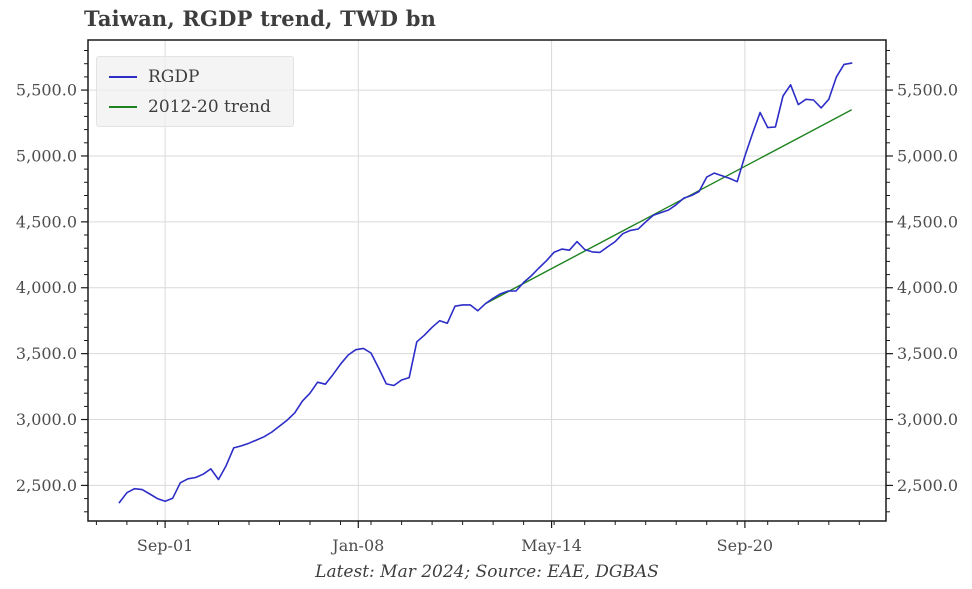 This screenshot has width=972, height=589. I want to click on trend-line, so click(669, 207).